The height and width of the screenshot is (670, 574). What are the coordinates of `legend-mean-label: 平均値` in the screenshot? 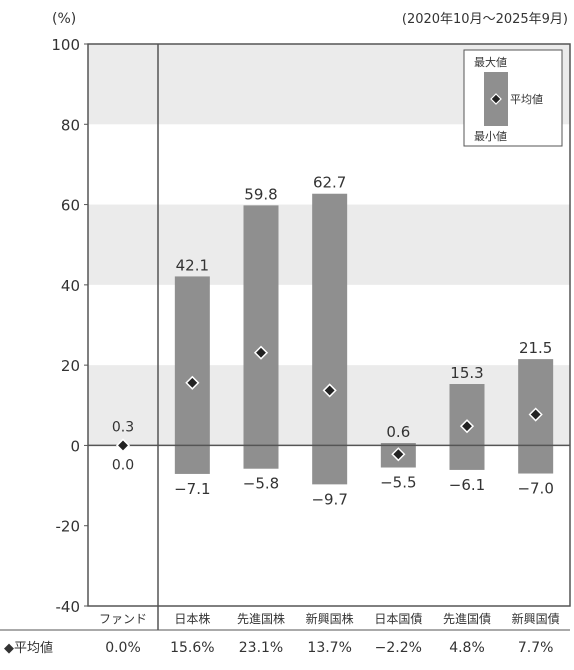 It's located at (526, 99).